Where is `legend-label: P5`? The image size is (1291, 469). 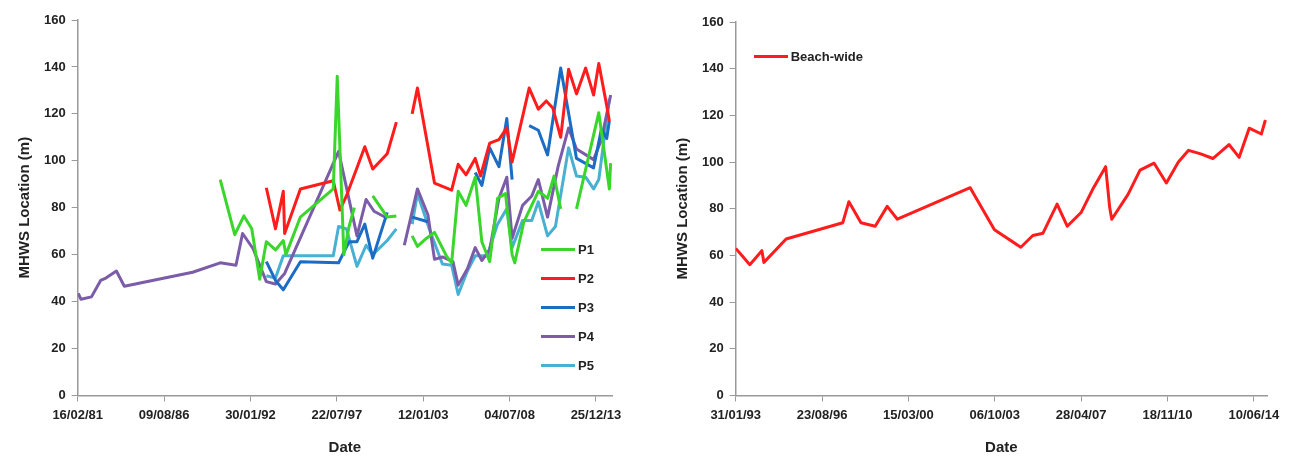
legend-label: P5 is located at coordinates (586, 366).